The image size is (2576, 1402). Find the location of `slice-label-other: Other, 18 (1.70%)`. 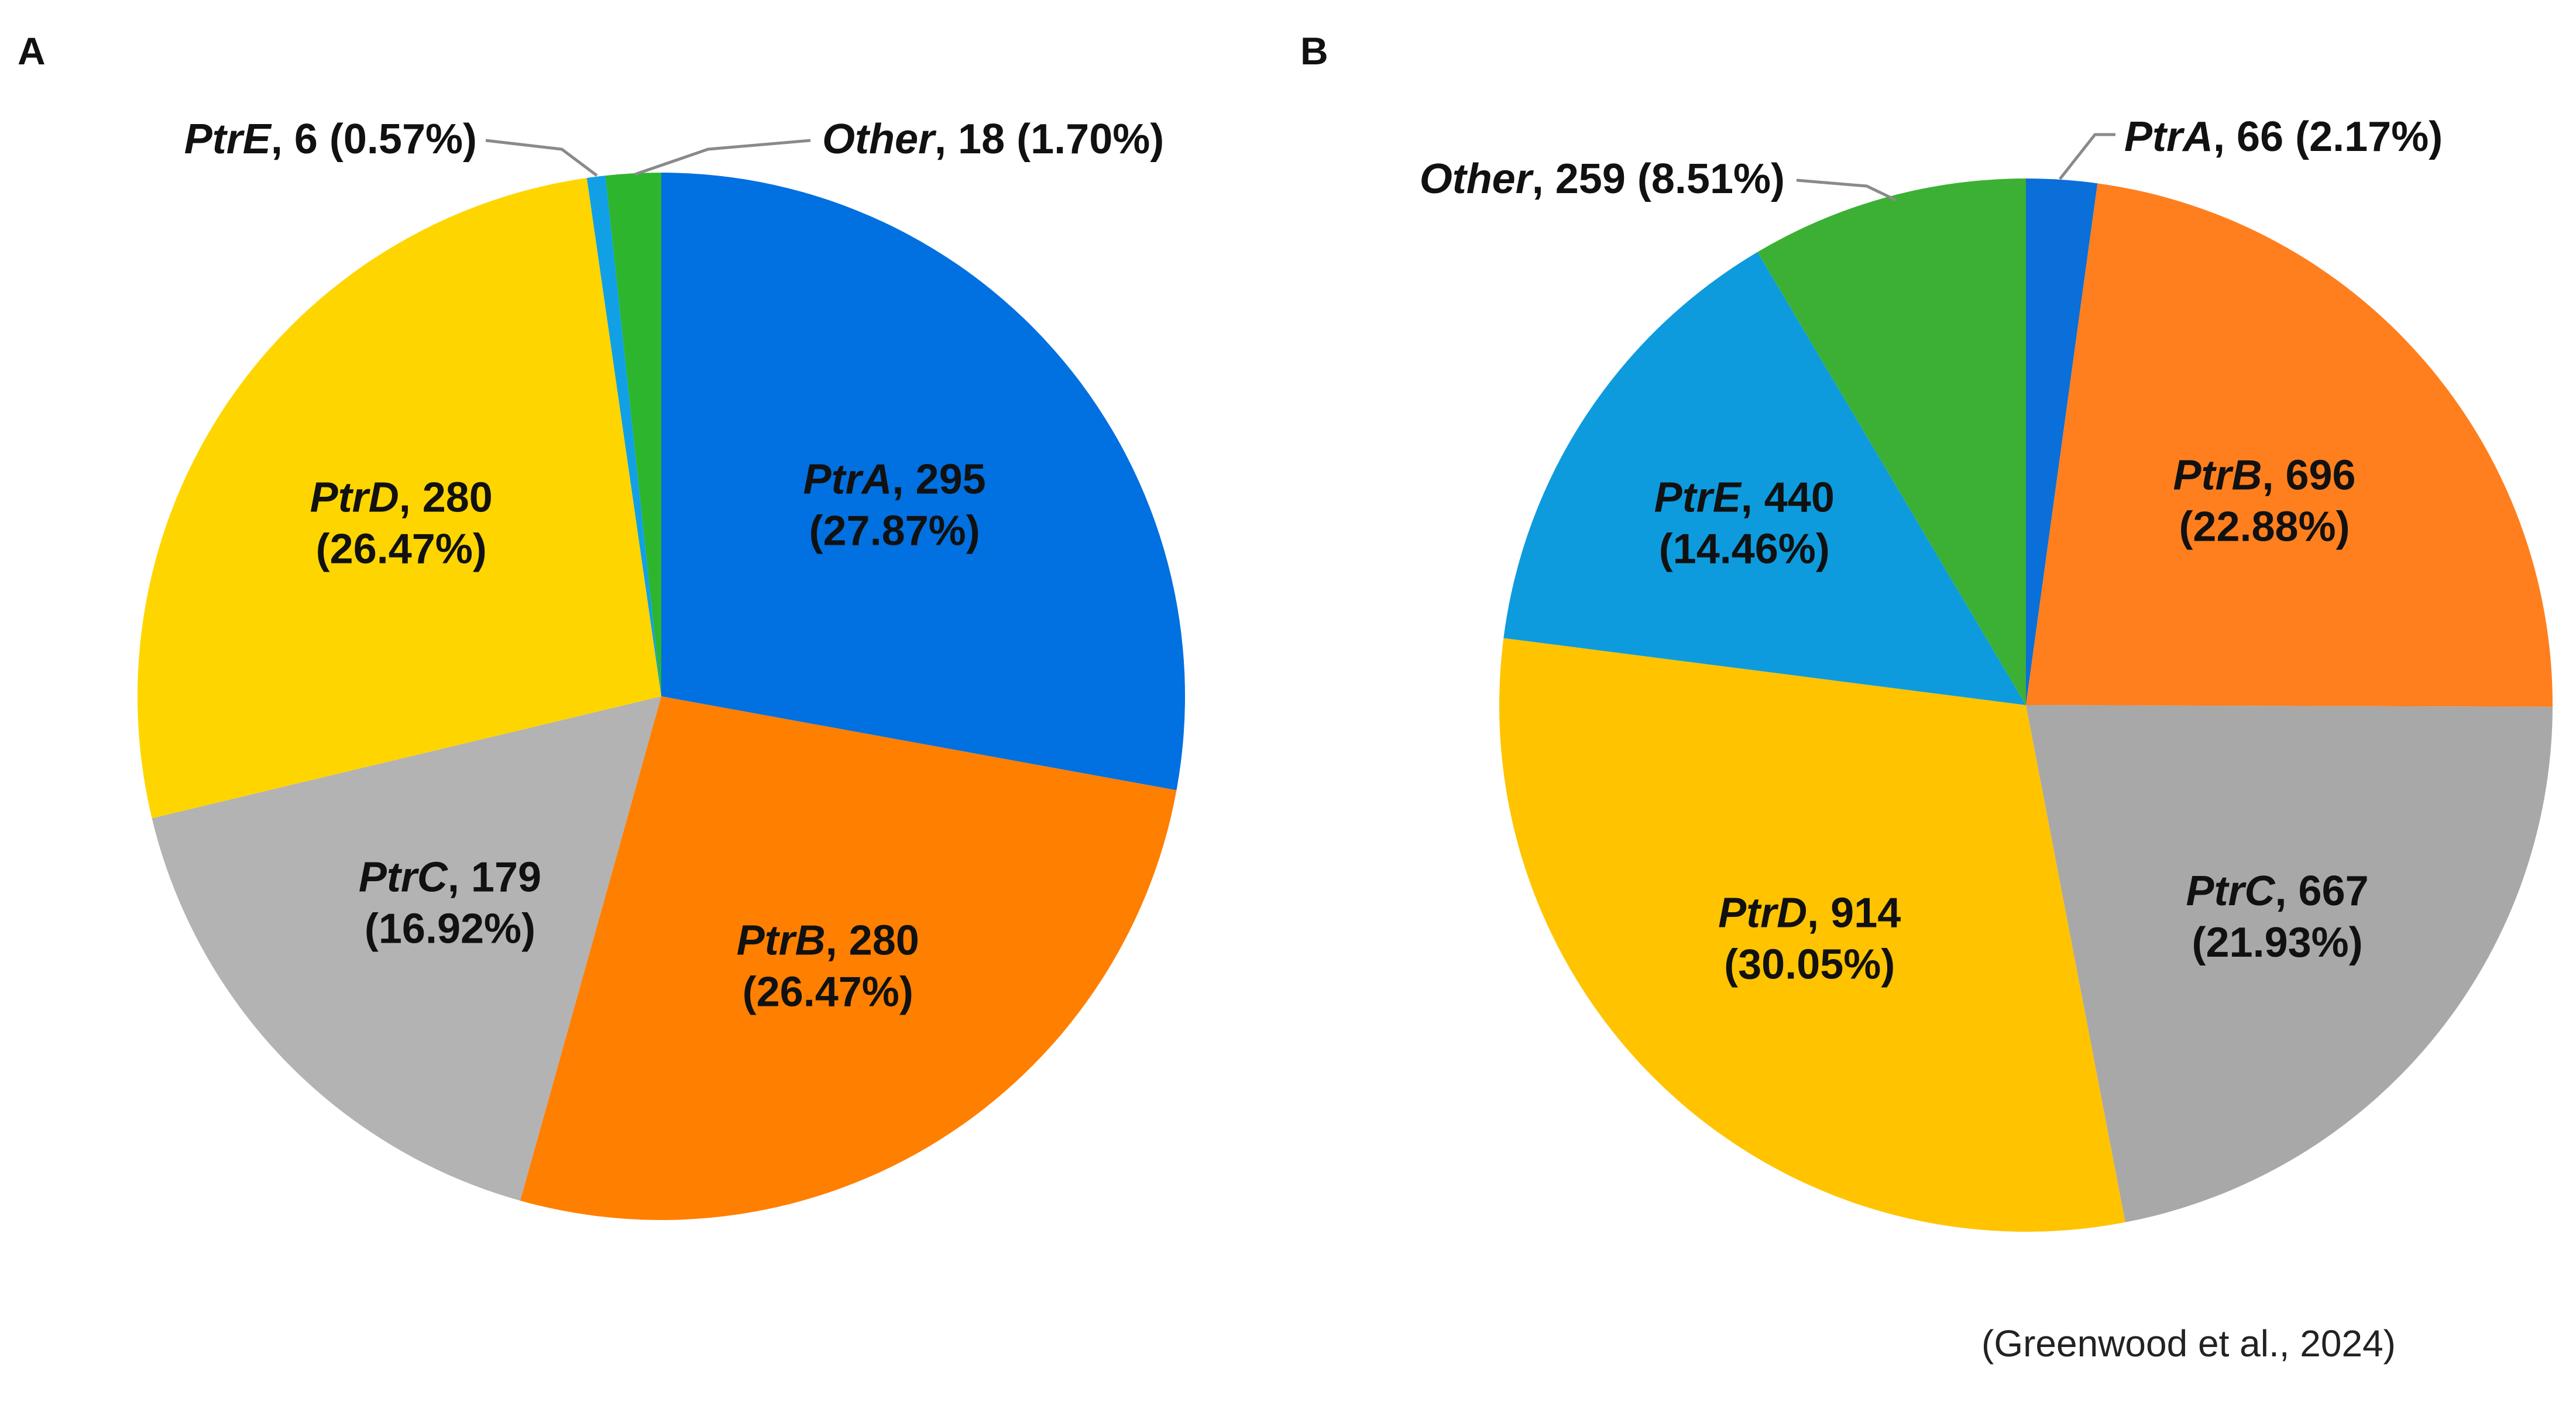

slice-label-other: Other, 18 (1.70%) is located at coordinates (993, 139).